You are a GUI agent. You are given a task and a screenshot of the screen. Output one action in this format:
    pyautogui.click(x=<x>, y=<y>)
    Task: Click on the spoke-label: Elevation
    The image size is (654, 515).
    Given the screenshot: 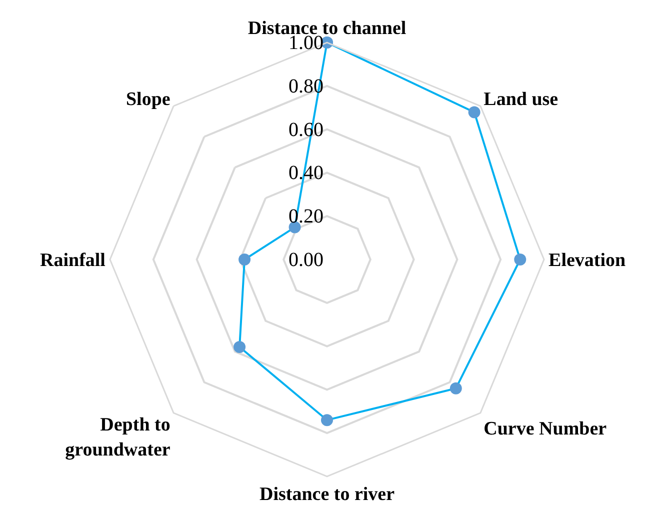 What is the action you would take?
    pyautogui.click(x=587, y=261)
    